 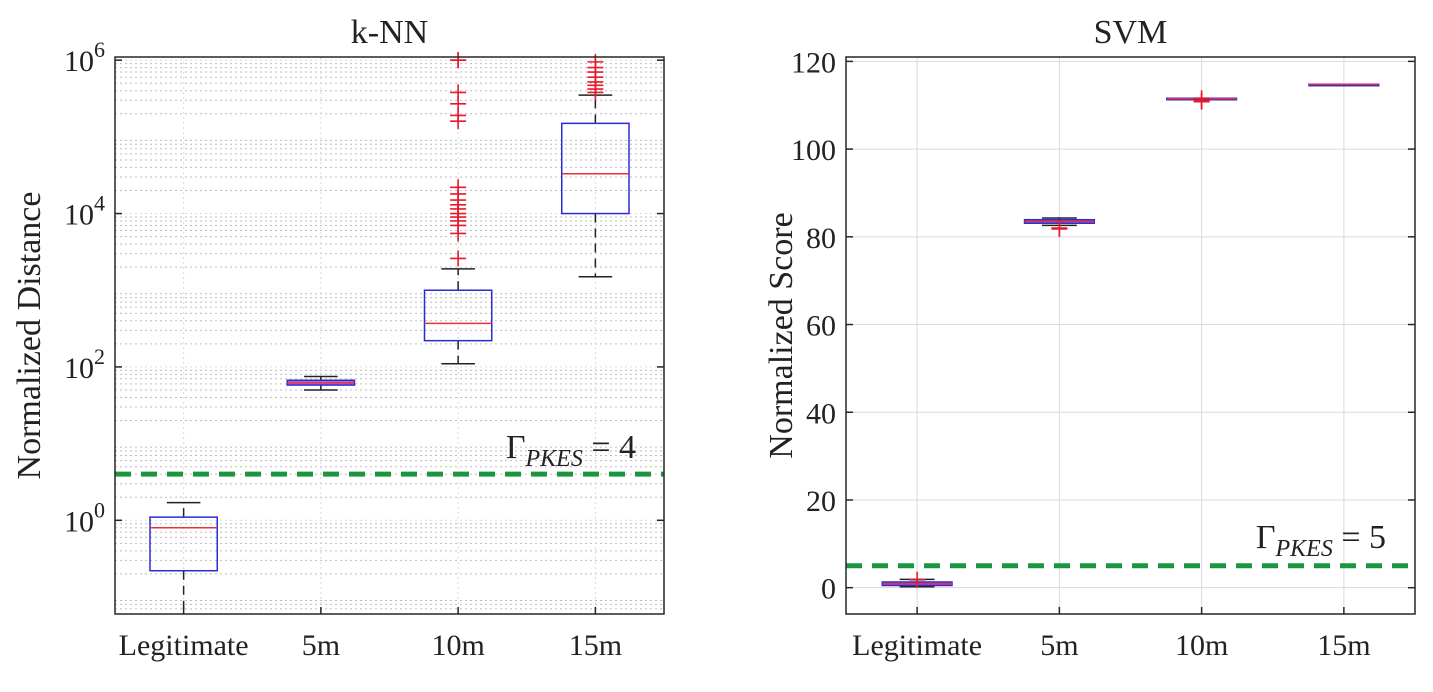 I want to click on y-tick-label: 106, so click(x=84, y=57).